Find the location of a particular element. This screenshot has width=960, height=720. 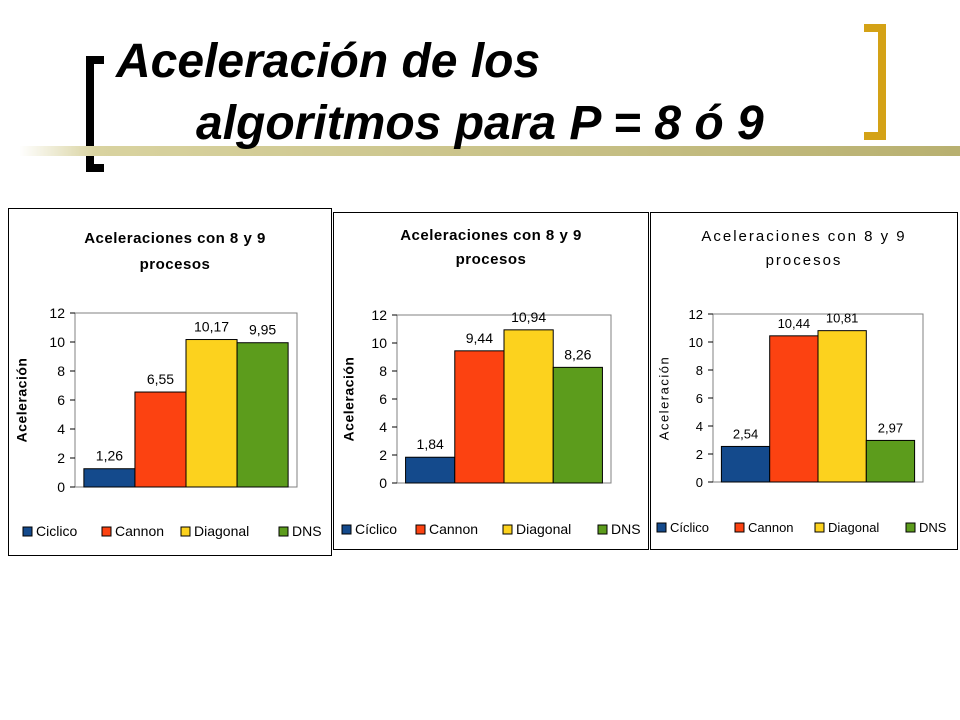

chart-3-data-label-1: 2,54 is located at coordinates (745, 433).